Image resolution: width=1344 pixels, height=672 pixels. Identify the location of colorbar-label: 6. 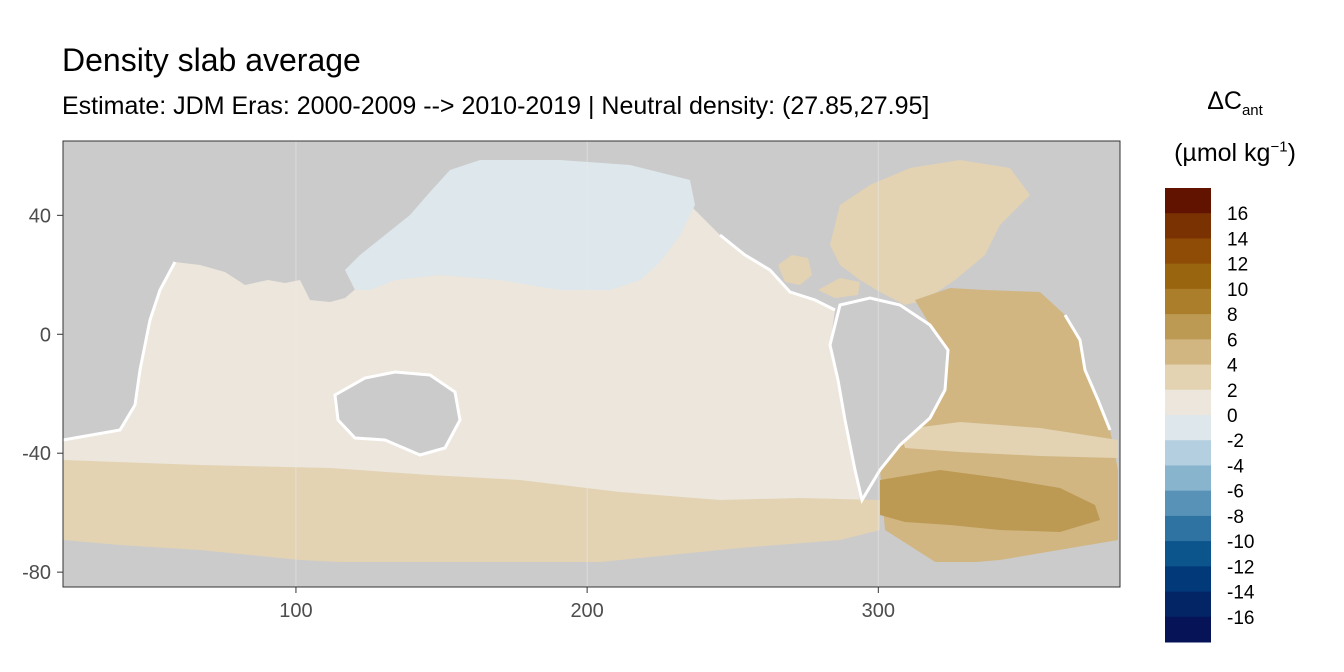
(1232, 340).